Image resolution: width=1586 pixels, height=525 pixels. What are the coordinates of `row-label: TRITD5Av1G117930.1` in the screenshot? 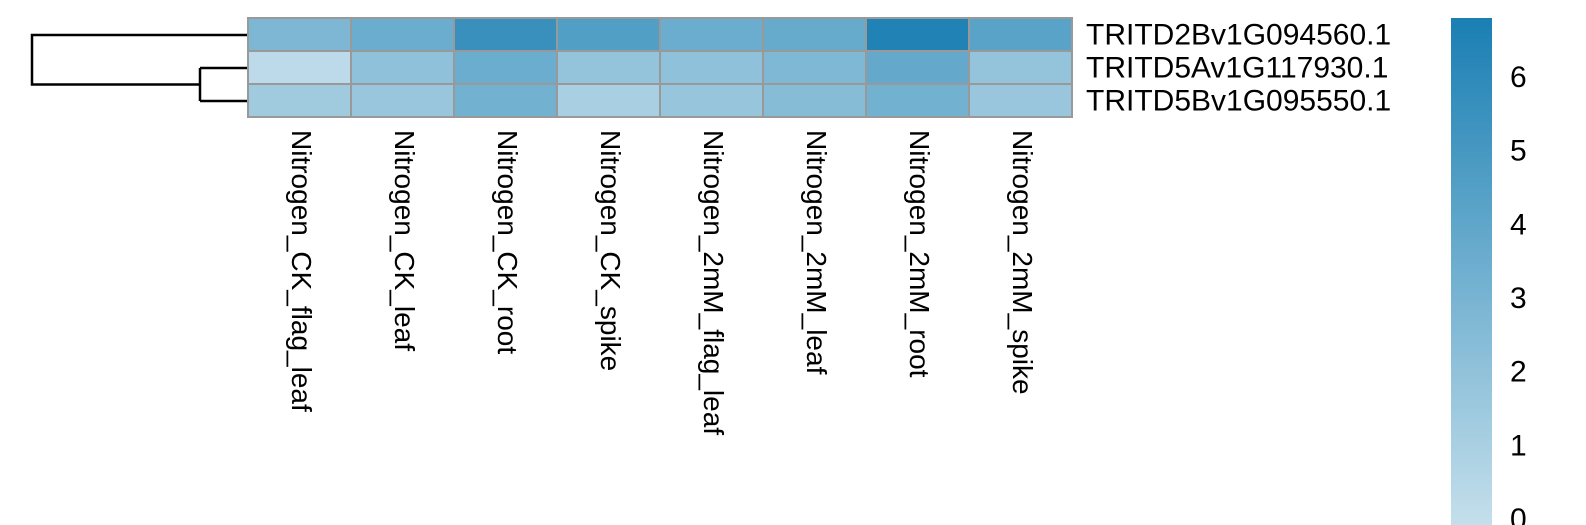 It's located at (1237, 67).